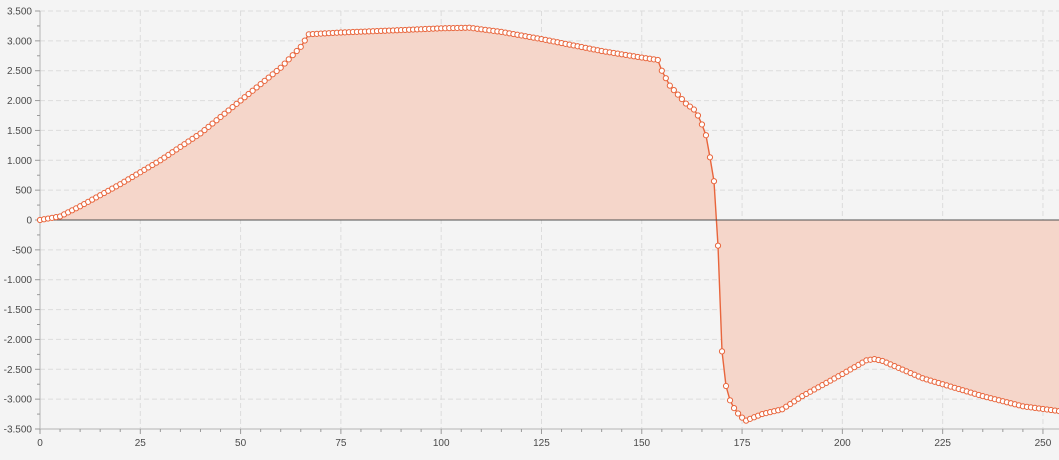 The height and width of the screenshot is (460, 1059). I want to click on y-tick-label: 0, so click(29, 221).